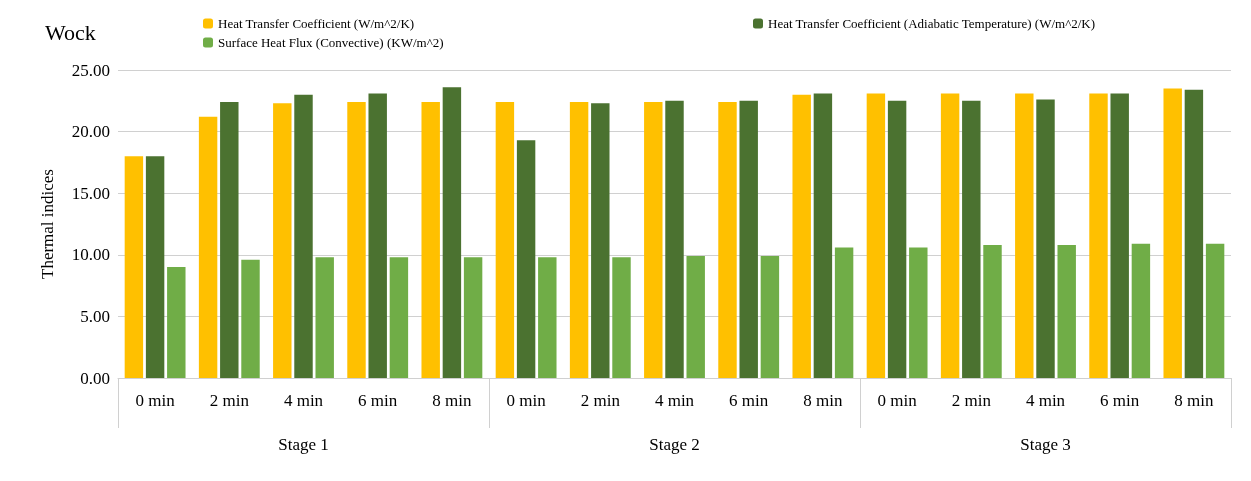 The width and height of the screenshot is (1251, 481). What do you see at coordinates (70, 32) in the screenshot?
I see `chart-title: Wock` at bounding box center [70, 32].